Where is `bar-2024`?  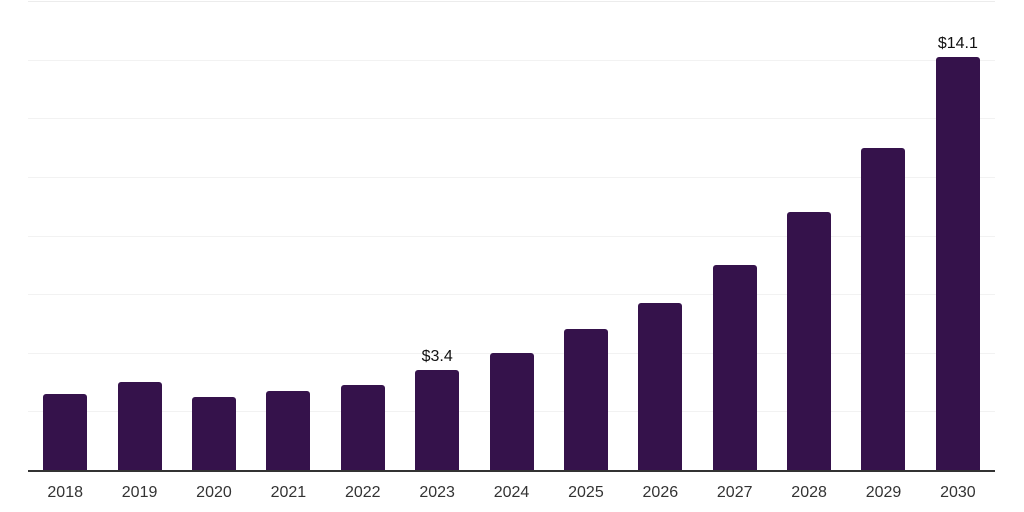
bar-2024 is located at coordinates (511, 411).